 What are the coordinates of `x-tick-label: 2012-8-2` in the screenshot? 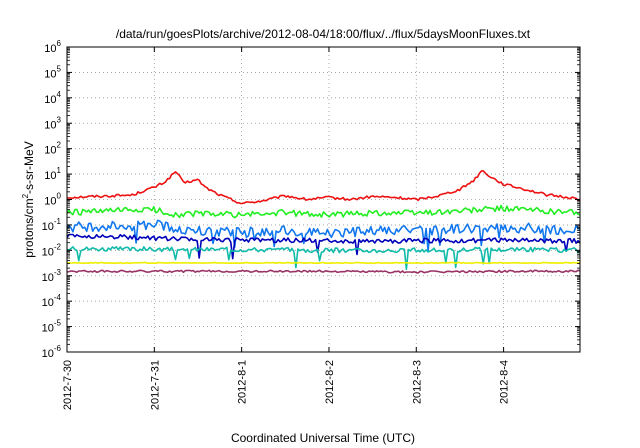 It's located at (330, 382).